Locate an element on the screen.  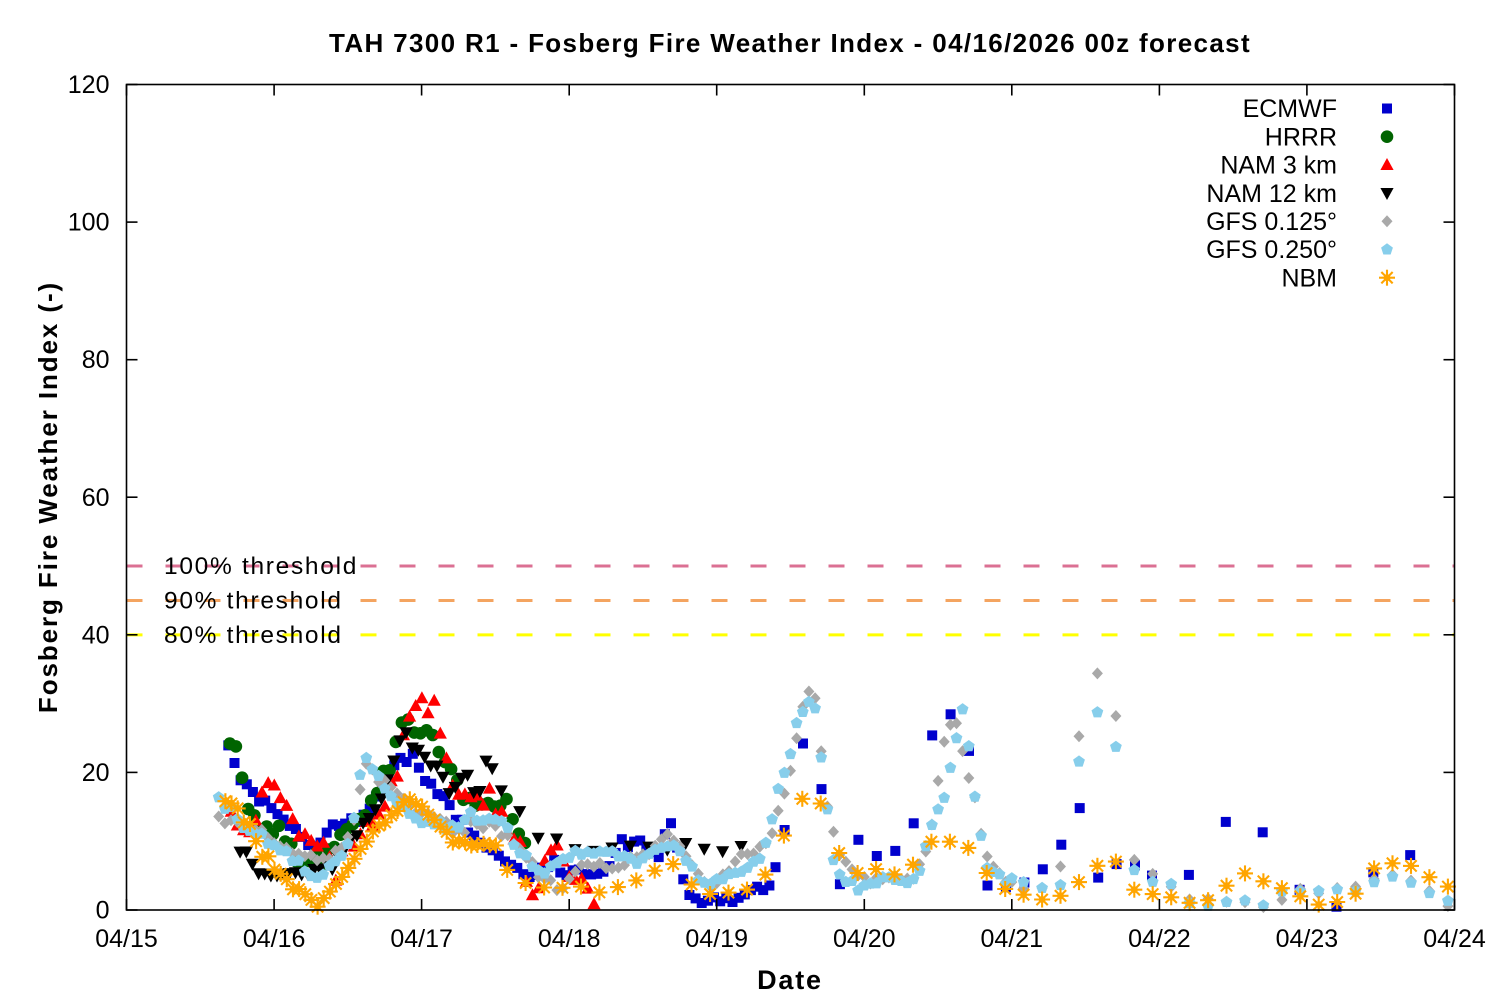
svg-text: 04/24 is located at coordinates (1454, 939).